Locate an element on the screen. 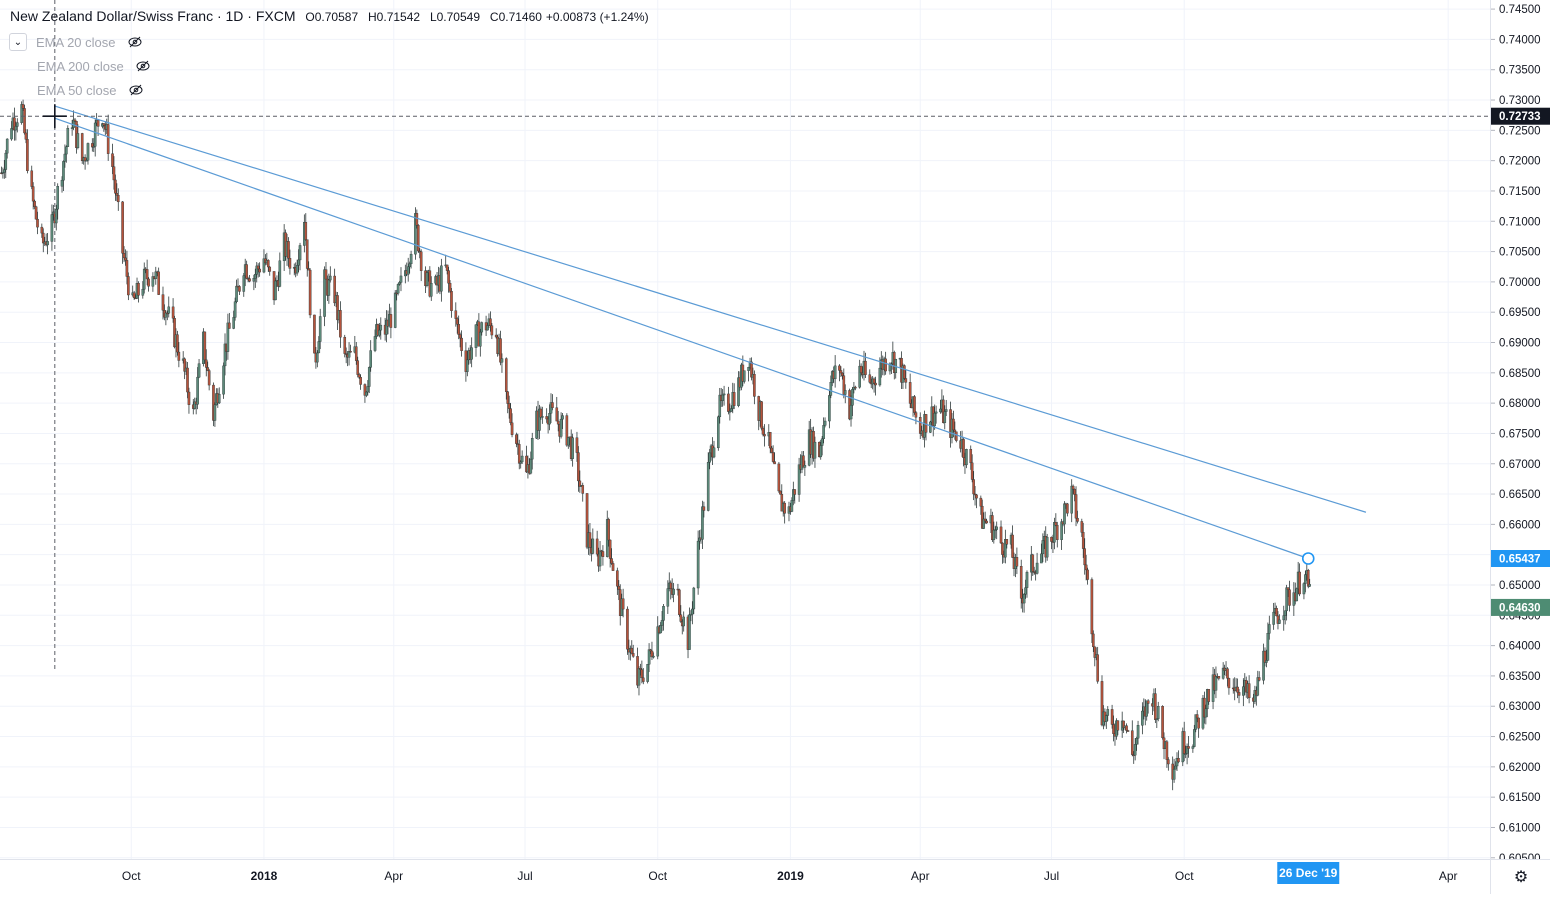 This screenshot has width=1550, height=899. legend-label: EMA 200 close is located at coordinates (80, 66).